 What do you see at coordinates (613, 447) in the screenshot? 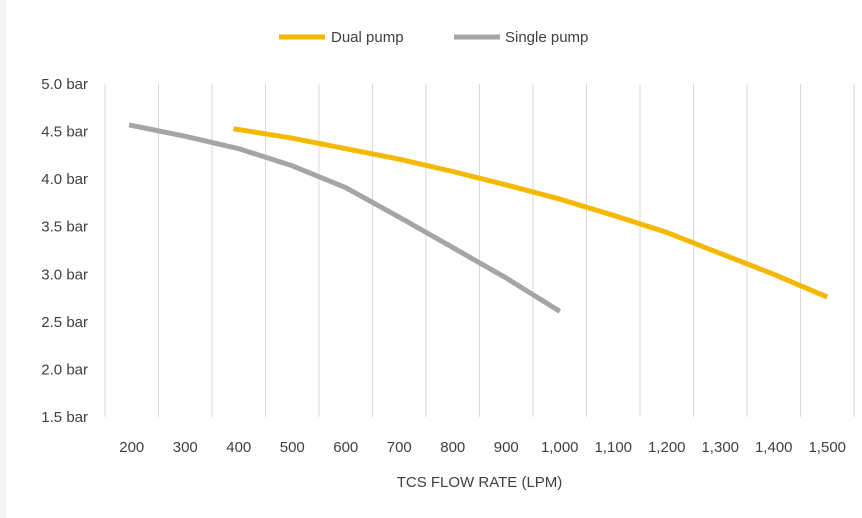
I see `x-tick-label: 1,100` at bounding box center [613, 447].